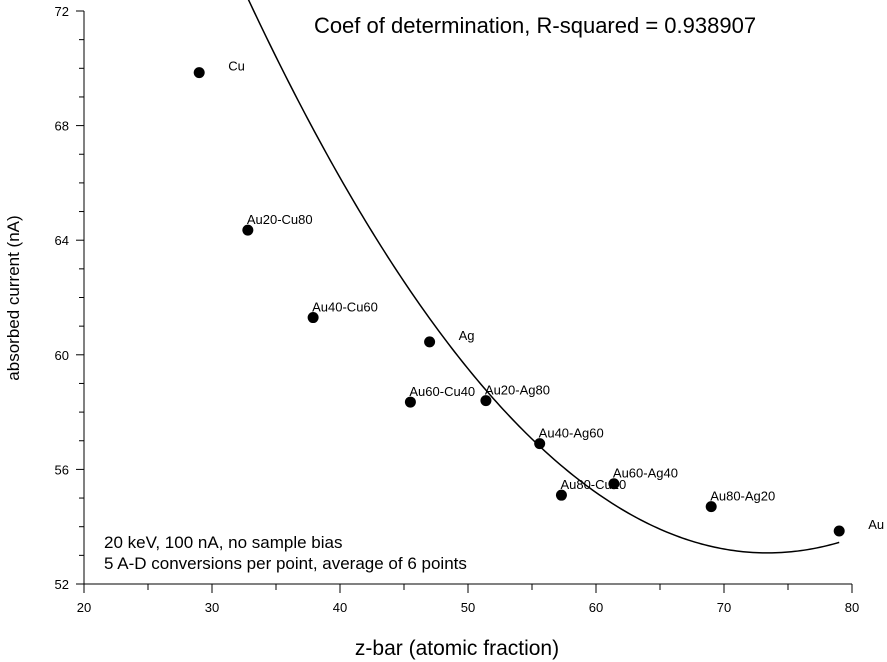 This screenshot has width=887, height=662. What do you see at coordinates (280, 219) in the screenshot?
I see `point-label: Au20-Cu80` at bounding box center [280, 219].